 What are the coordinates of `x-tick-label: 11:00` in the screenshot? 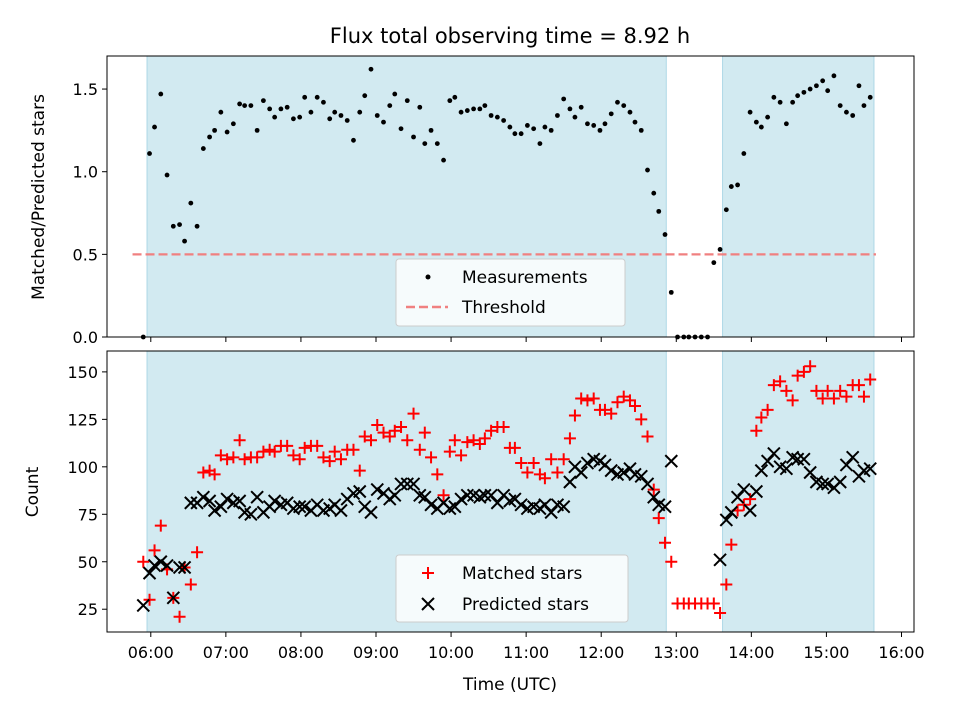 It's located at (526, 652).